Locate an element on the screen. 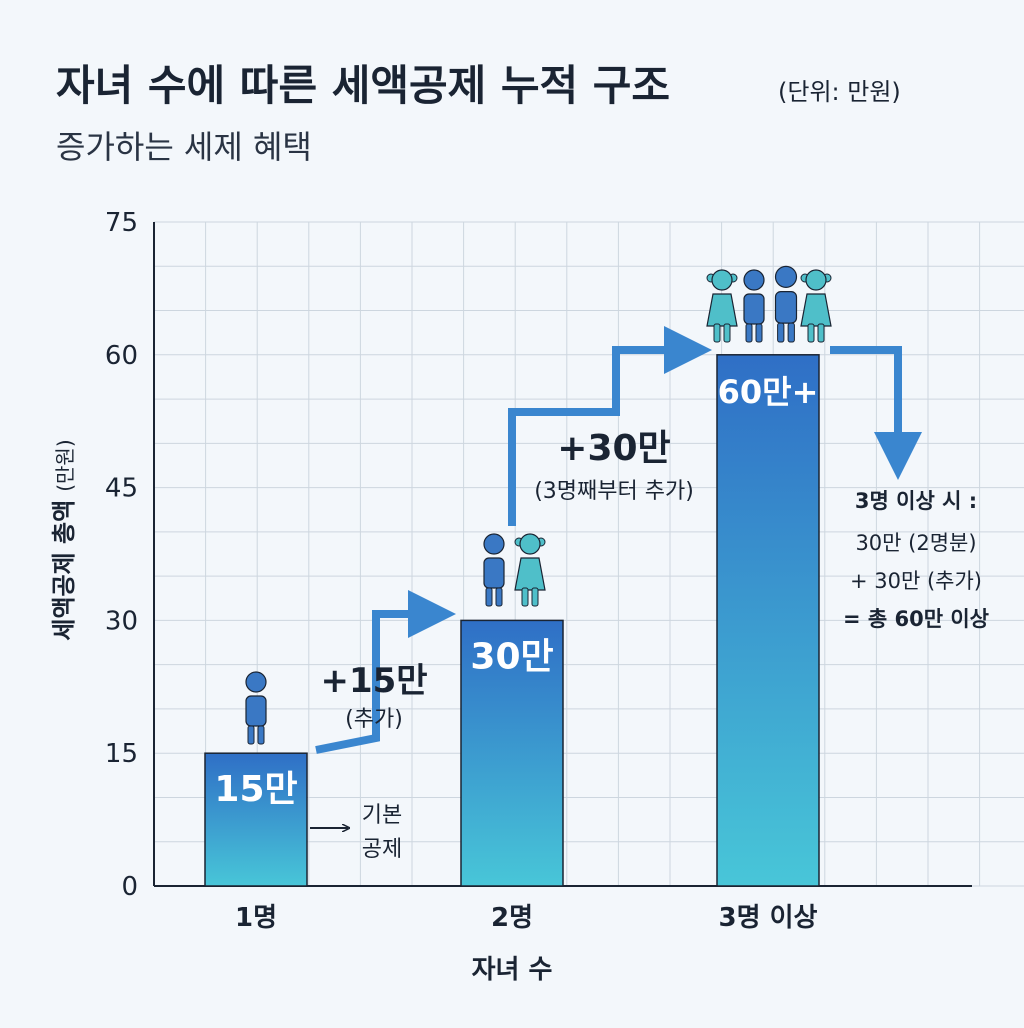 This screenshot has height=1028, width=1024. bar-value-label: 30만 is located at coordinates (511, 656).